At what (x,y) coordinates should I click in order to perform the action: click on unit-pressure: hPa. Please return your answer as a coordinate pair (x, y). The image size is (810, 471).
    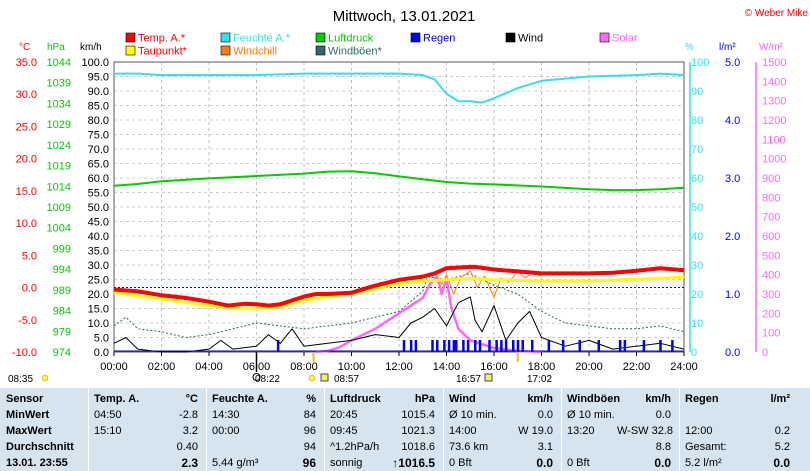
    Looking at the image, I should click on (56, 47).